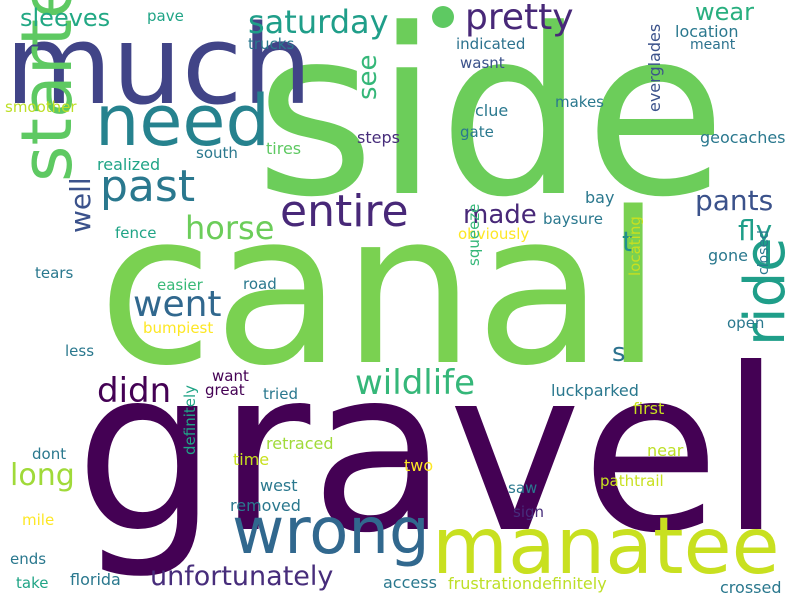 This screenshot has height=600, width=800. I want to click on word-luckparked: luckparked, so click(595, 390).